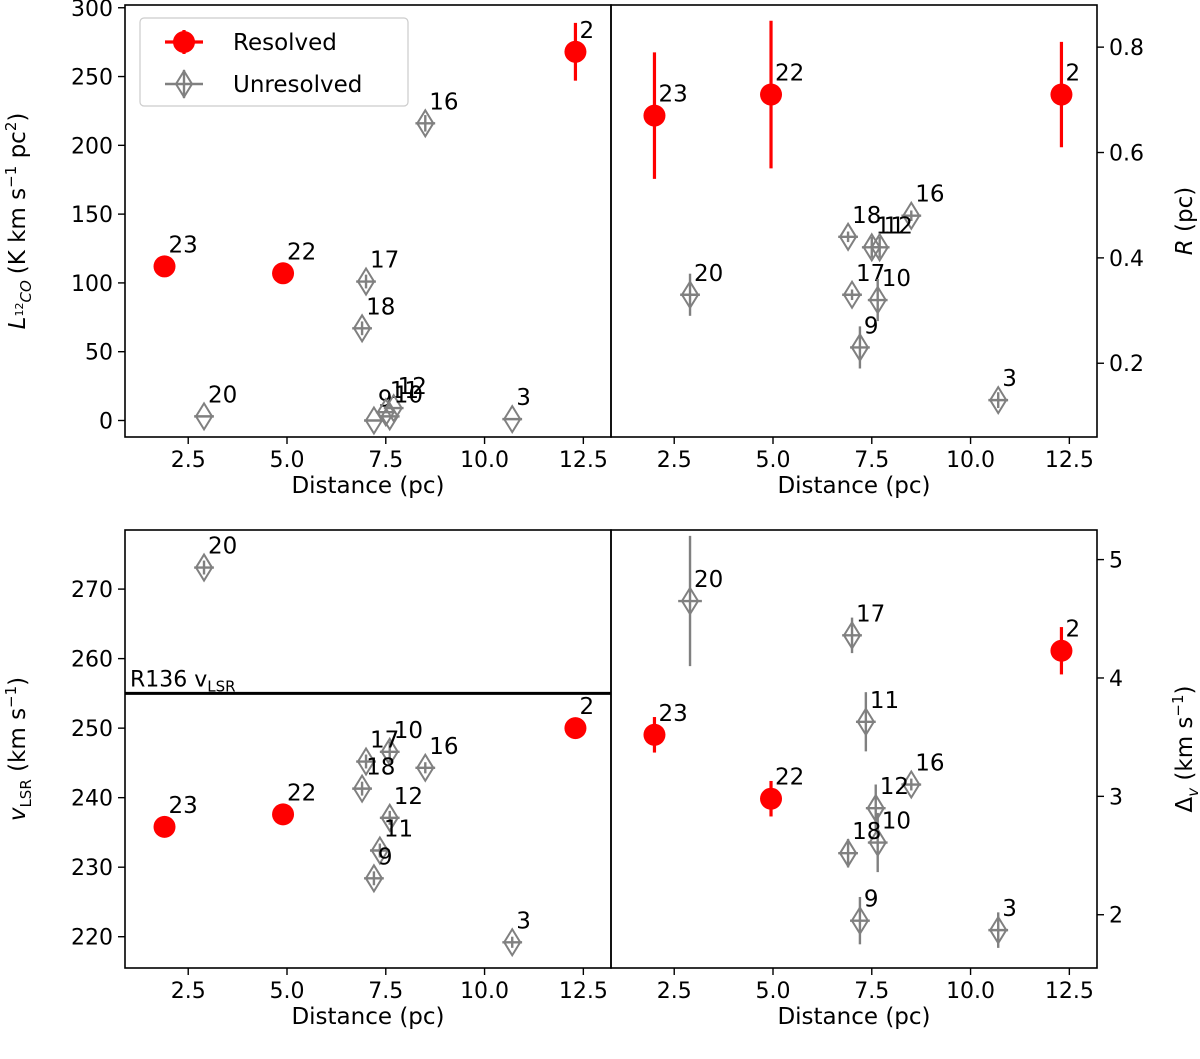  Describe the element at coordinates (1116, 679) in the screenshot. I see `y-tick-label: 4` at that location.